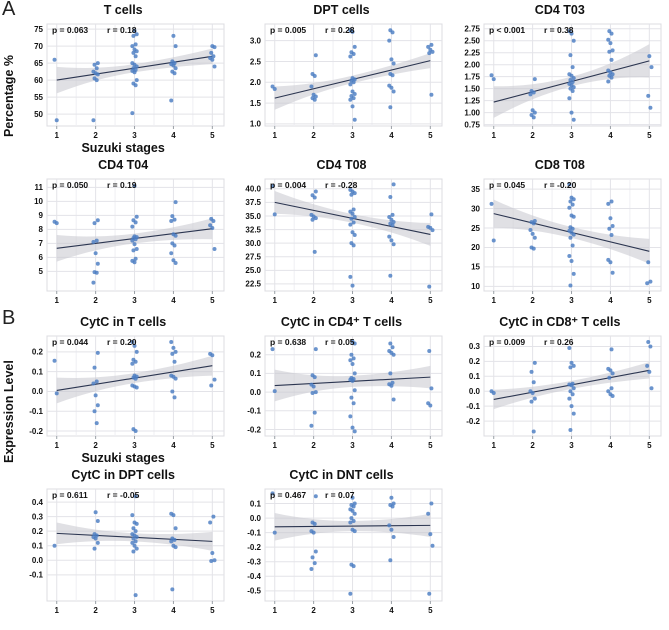  Describe the element at coordinates (256, 82) in the screenshot. I see `svg-text: 2.0` at that location.